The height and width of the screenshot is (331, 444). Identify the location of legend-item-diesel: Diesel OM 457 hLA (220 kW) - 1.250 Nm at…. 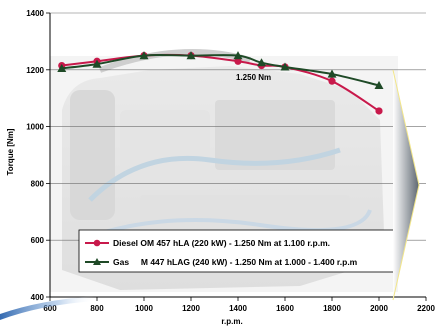
(207, 243).